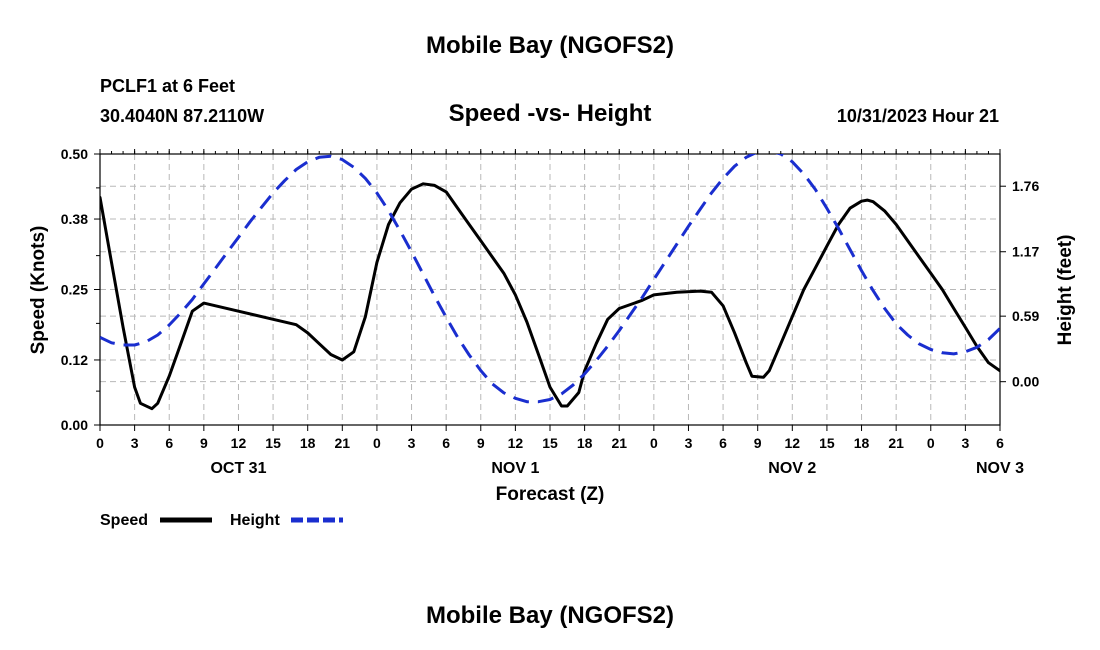  What do you see at coordinates (917, 116) in the screenshot?
I see `forecast-timestamp: 10/31/2023 Hour 21` at bounding box center [917, 116].